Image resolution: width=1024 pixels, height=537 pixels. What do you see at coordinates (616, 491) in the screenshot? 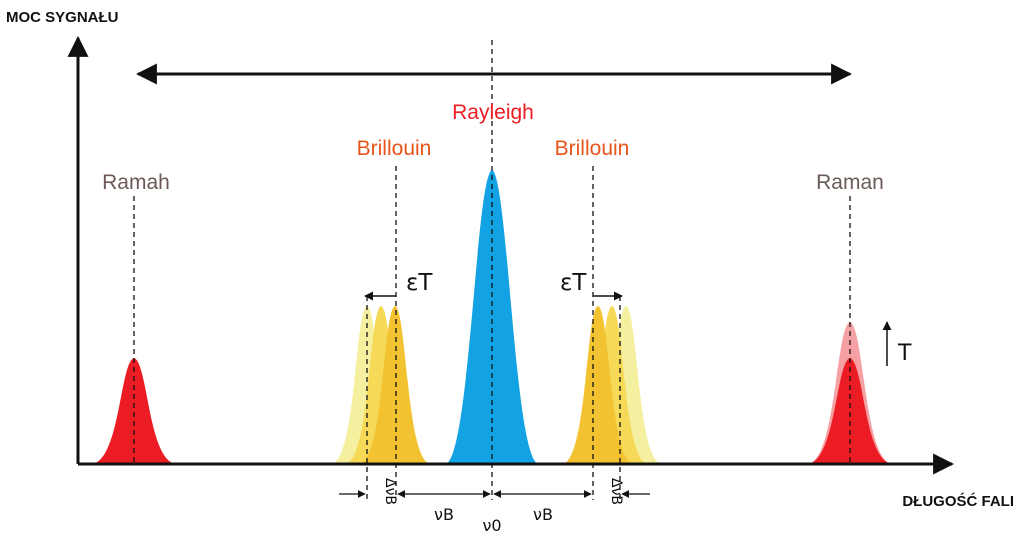
I see `delta-nu-b-right-label: ΔνB` at bounding box center [616, 491].